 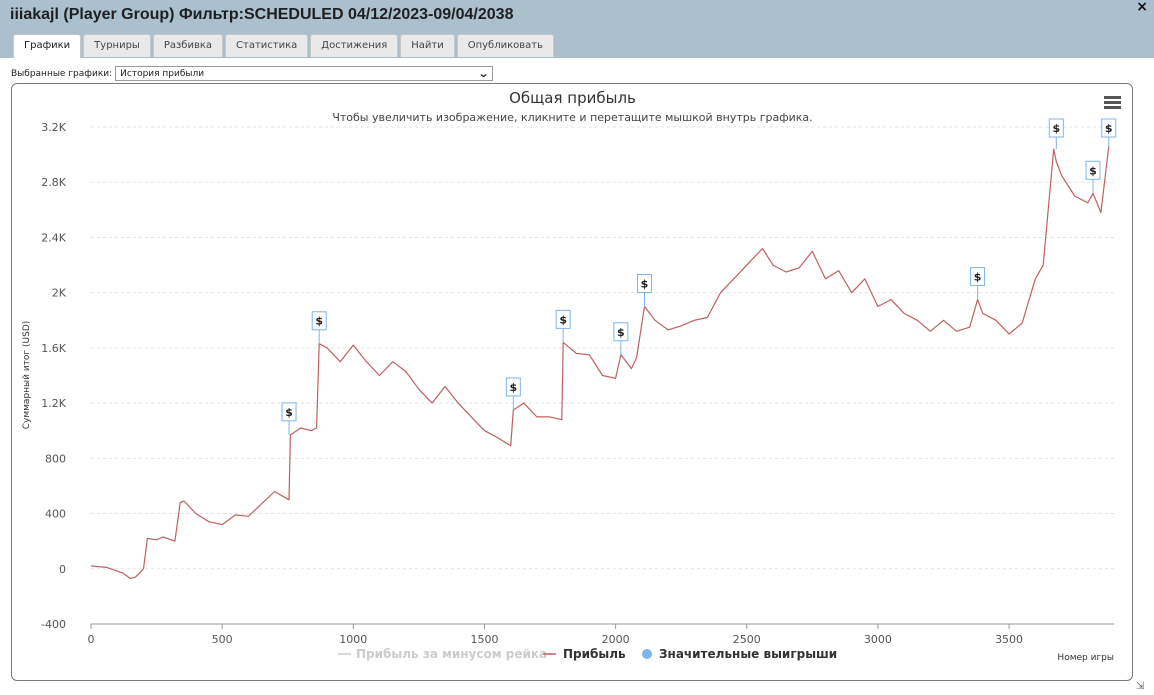 I want to click on legend-item: Прибыль, so click(x=584, y=654).